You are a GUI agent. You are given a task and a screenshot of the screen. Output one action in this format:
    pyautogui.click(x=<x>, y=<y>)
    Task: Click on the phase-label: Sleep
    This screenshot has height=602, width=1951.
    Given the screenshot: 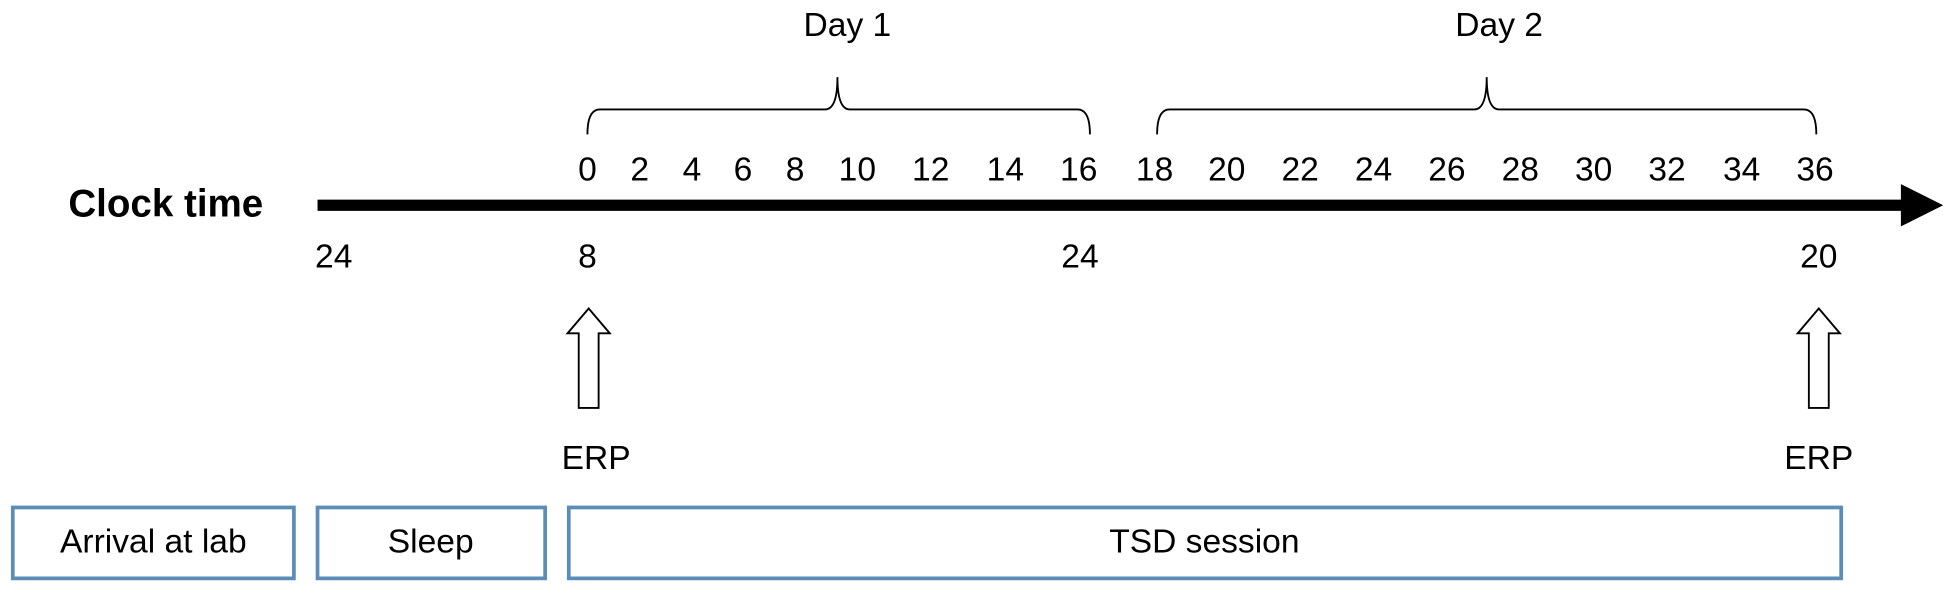 What is the action you would take?
    pyautogui.click(x=431, y=541)
    